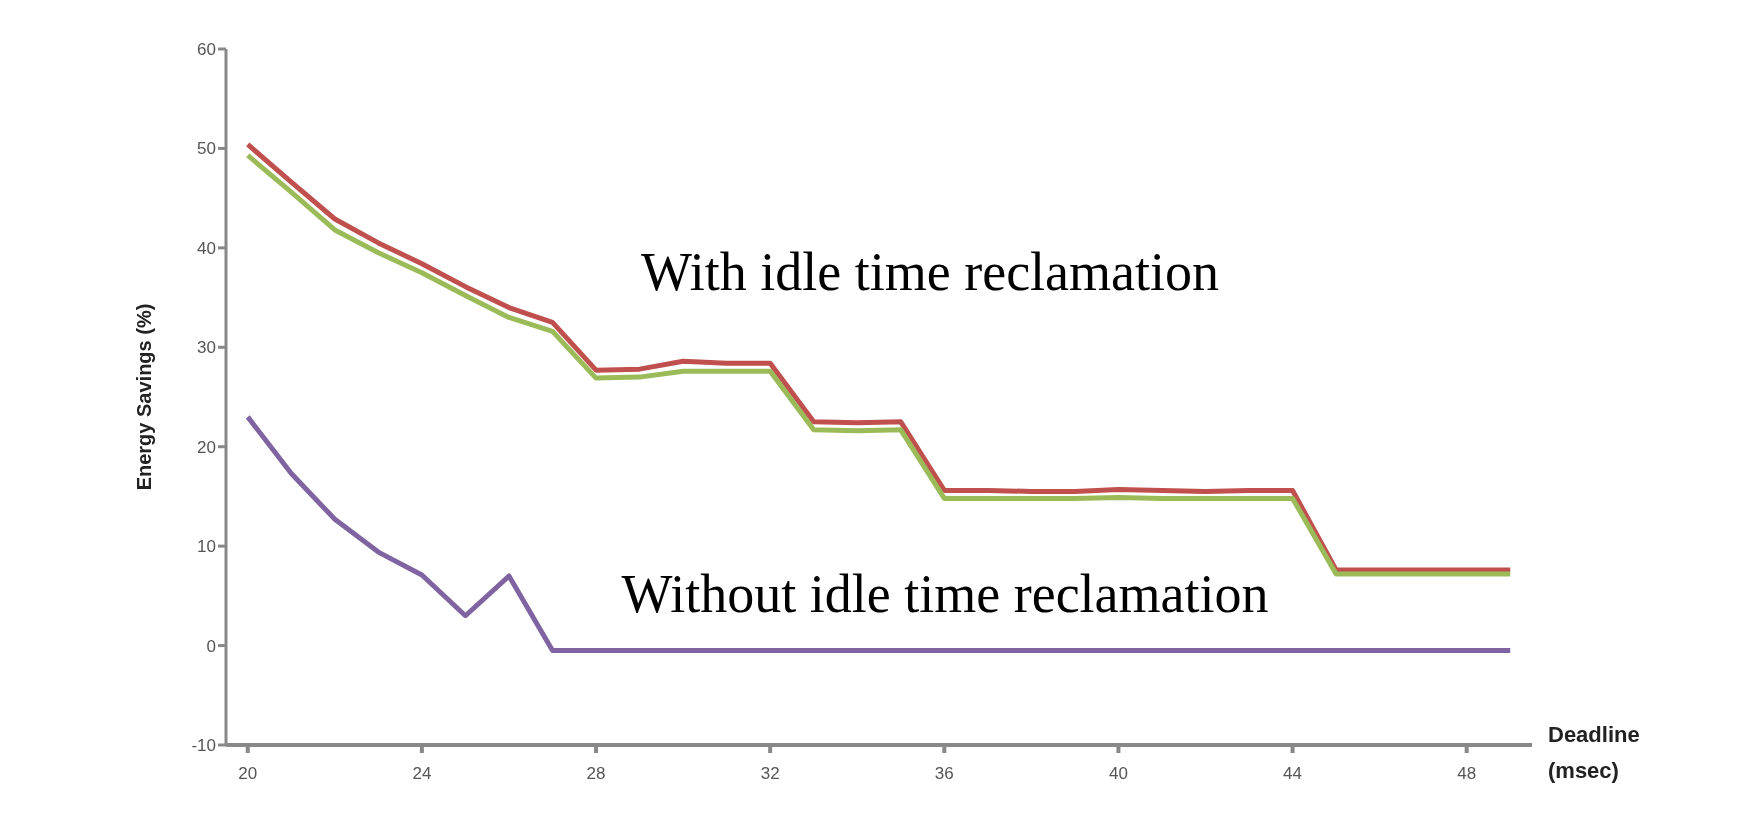 This screenshot has height=825, width=1757. What do you see at coordinates (206, 149) in the screenshot?
I see `y-tick-label: 50` at bounding box center [206, 149].